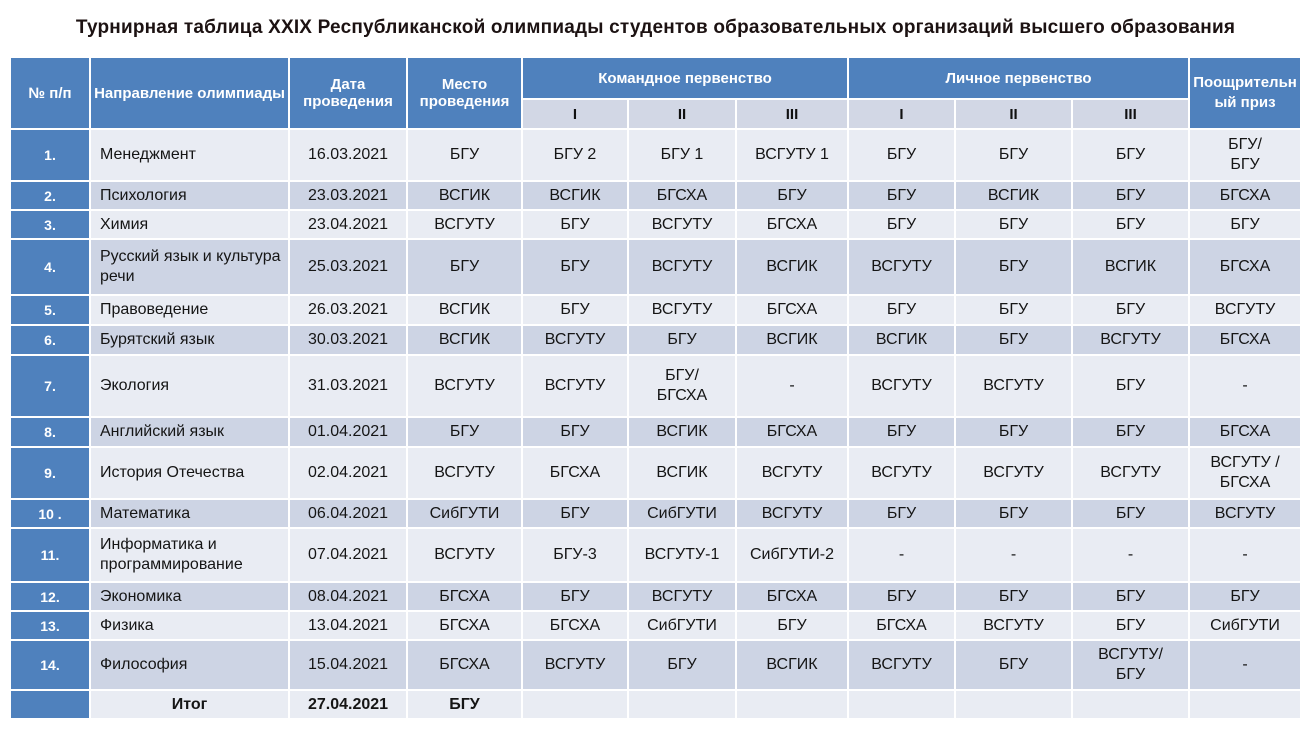  What do you see at coordinates (50, 473) in the screenshot?
I see `row-number-cell: 9.` at bounding box center [50, 473].